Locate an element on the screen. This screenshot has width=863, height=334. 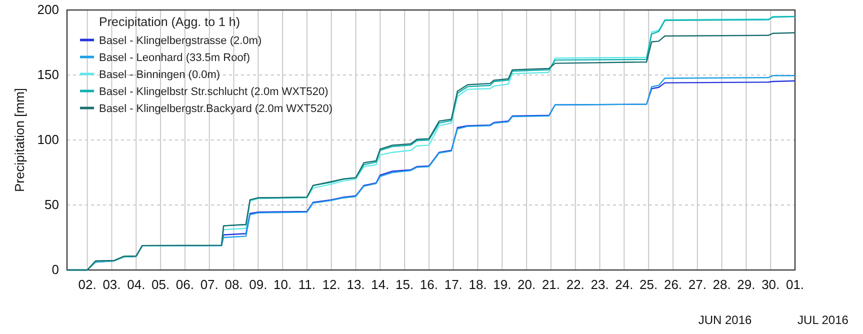
y-tick-label: 200 is located at coordinates (48, 10).